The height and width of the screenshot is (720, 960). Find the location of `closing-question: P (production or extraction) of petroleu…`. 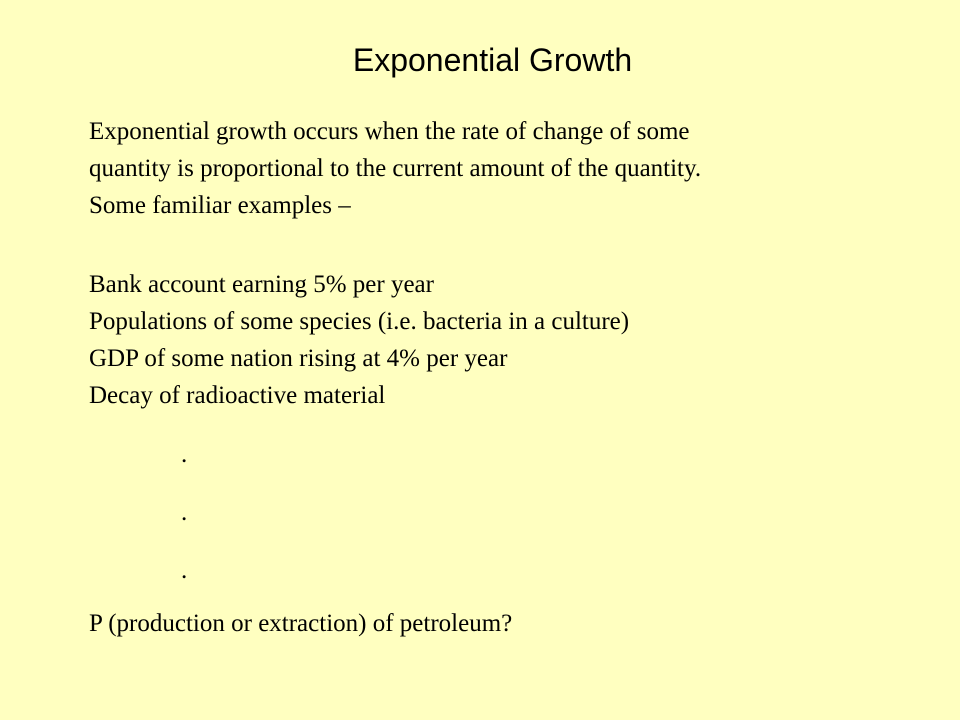

closing-question: P (production or extraction) of petroleu… is located at coordinates (301, 623).